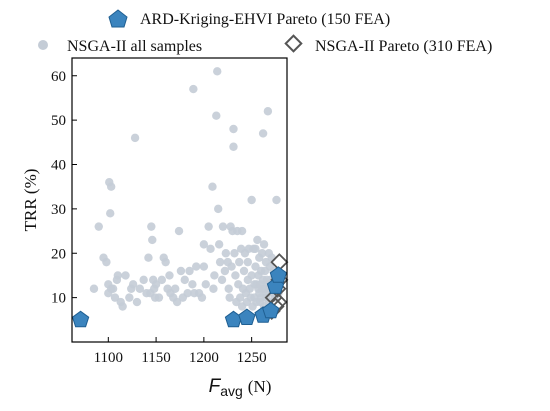  I want to click on legend-label-ehvi-pareto: ARD-Kriging-EHVI Pareto (150 FEA), so click(265, 19).